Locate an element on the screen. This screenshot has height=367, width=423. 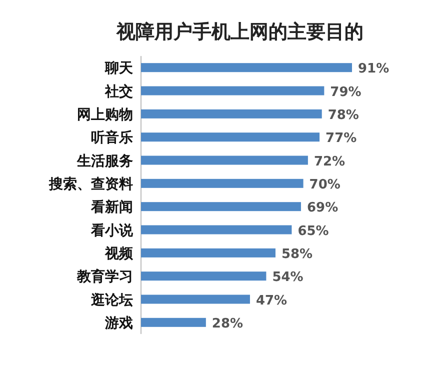
data-label: 70% is located at coordinates (324, 184).